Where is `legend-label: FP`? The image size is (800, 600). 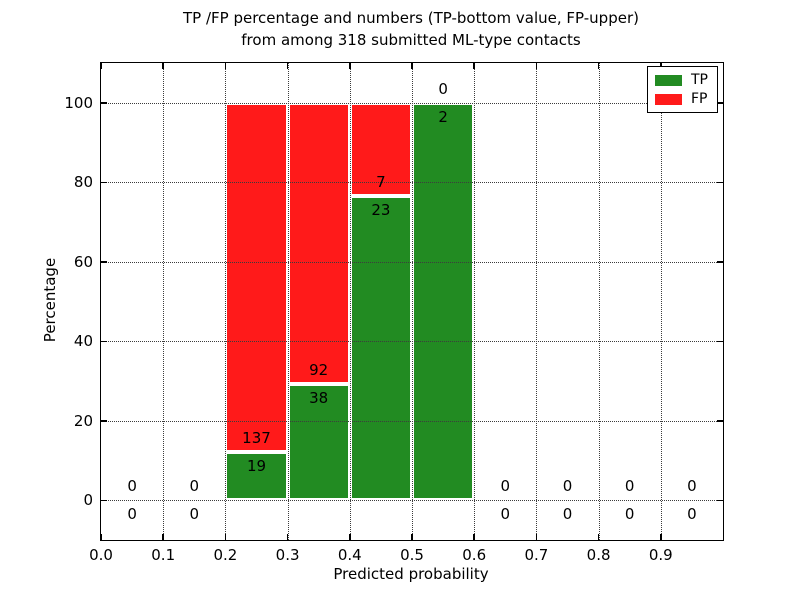
legend-label: FP is located at coordinates (699, 99).